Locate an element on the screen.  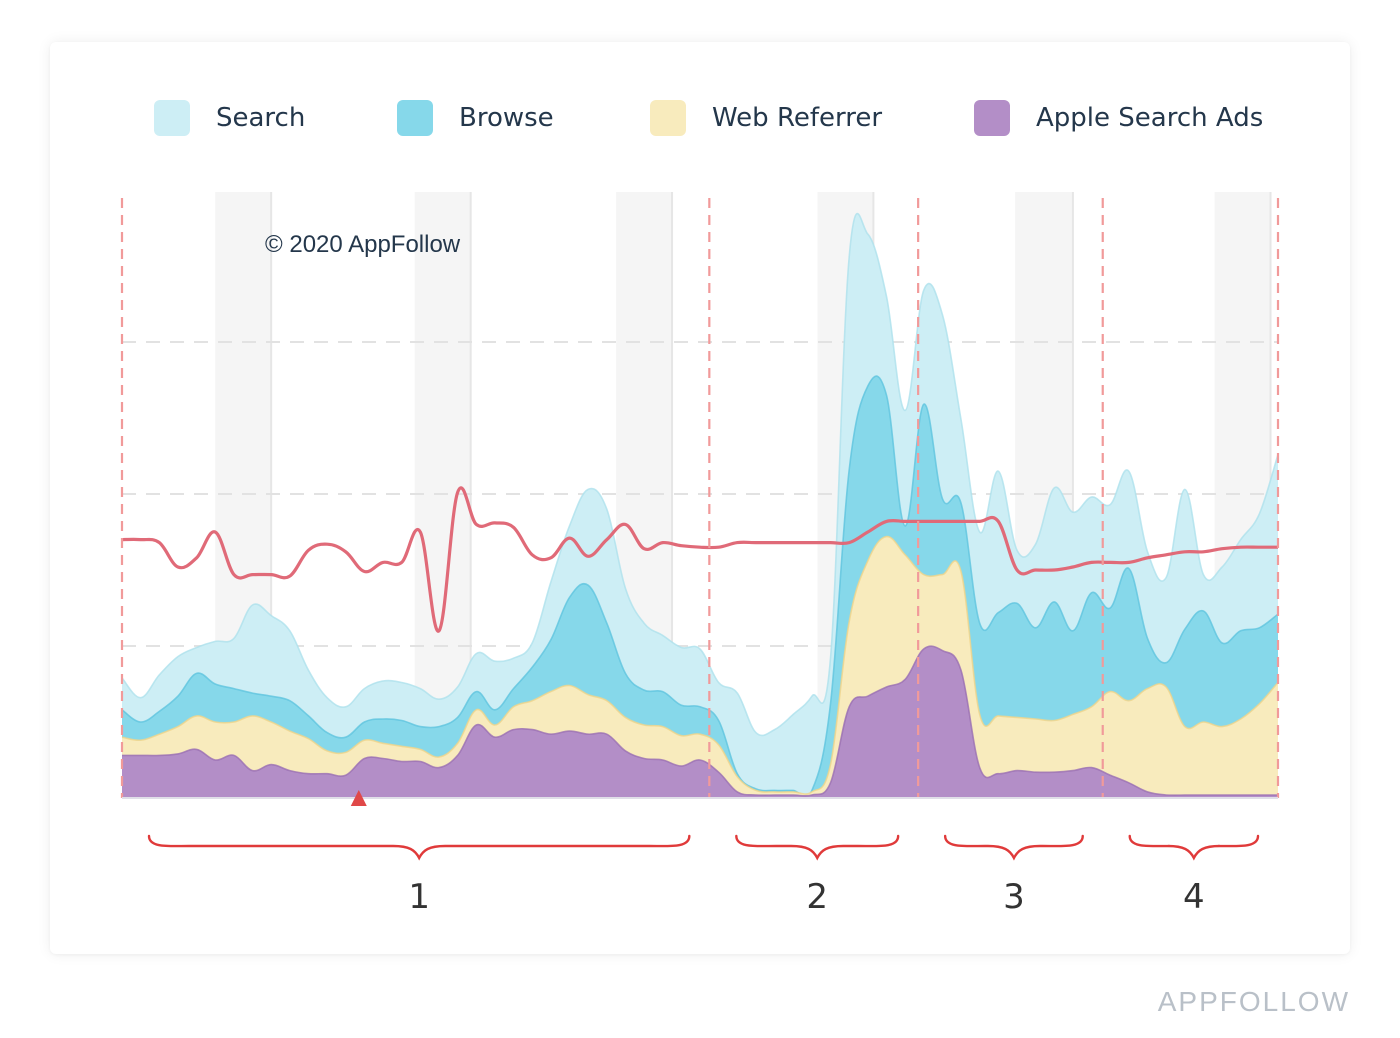
trend-line-group is located at coordinates (700, 559).